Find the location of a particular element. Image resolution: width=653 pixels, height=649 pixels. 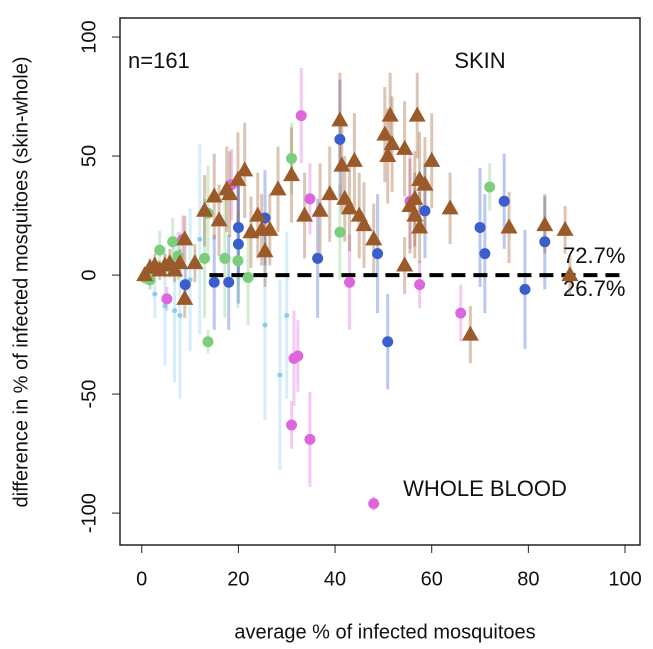

annotation: n=161 is located at coordinates (159, 60).